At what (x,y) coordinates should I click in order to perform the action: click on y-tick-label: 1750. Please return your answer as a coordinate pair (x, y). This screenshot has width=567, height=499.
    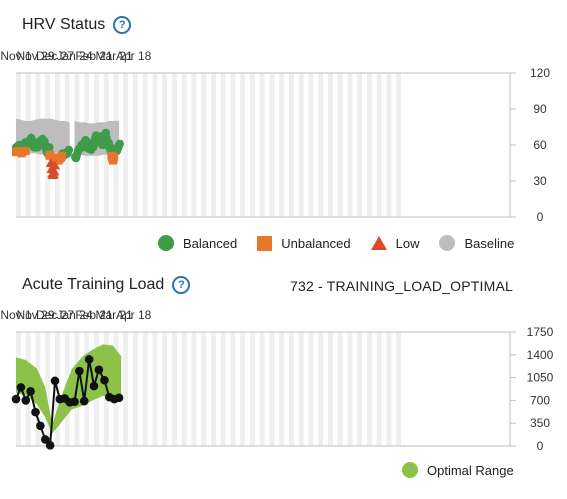
    Looking at the image, I should click on (540, 332).